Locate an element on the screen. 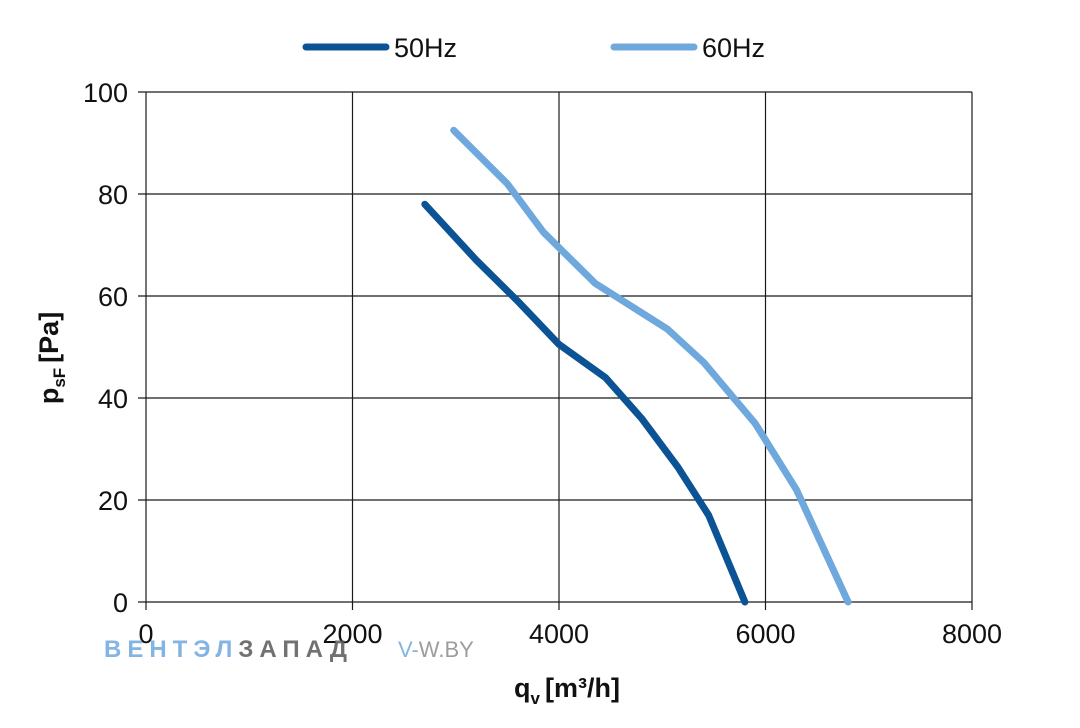 This screenshot has width=1080, height=728. watermark-brand-part2: ЗАПАД is located at coordinates (295, 649).